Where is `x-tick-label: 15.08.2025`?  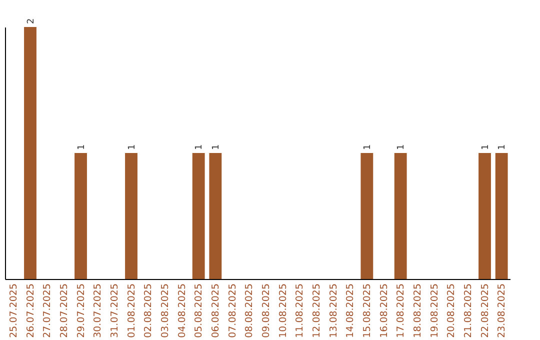
x-tick-label: 15.08.2025 is located at coordinates (367, 311).